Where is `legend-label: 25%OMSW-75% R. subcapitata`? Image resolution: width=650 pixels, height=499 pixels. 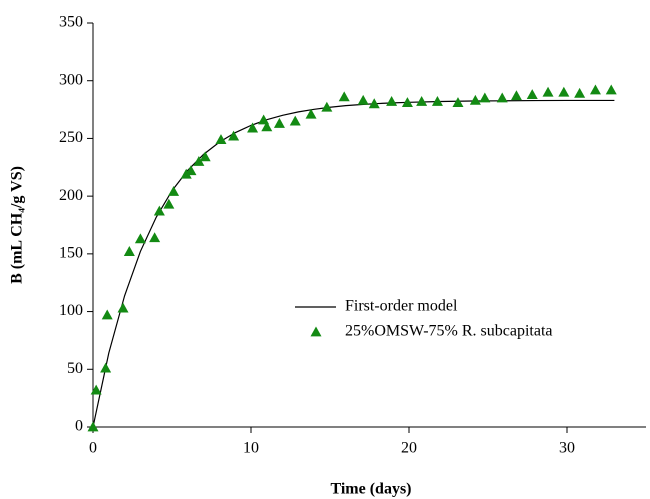 legend-label: 25%OMSW-75% R. subcapitata is located at coordinates (449, 331).